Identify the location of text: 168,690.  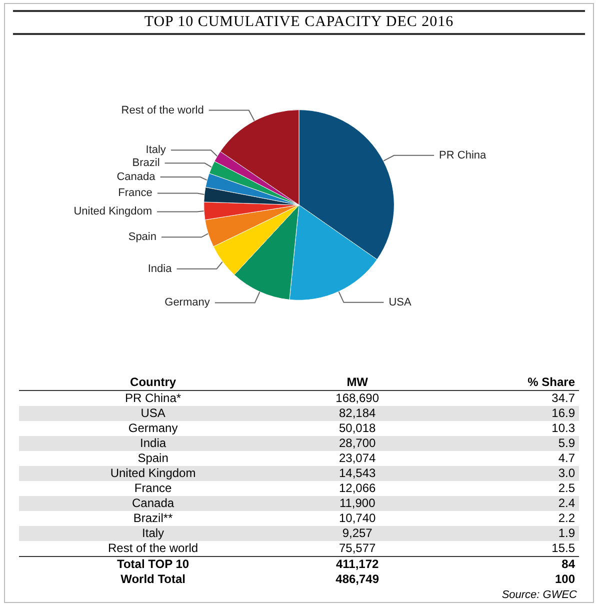
(357, 398).